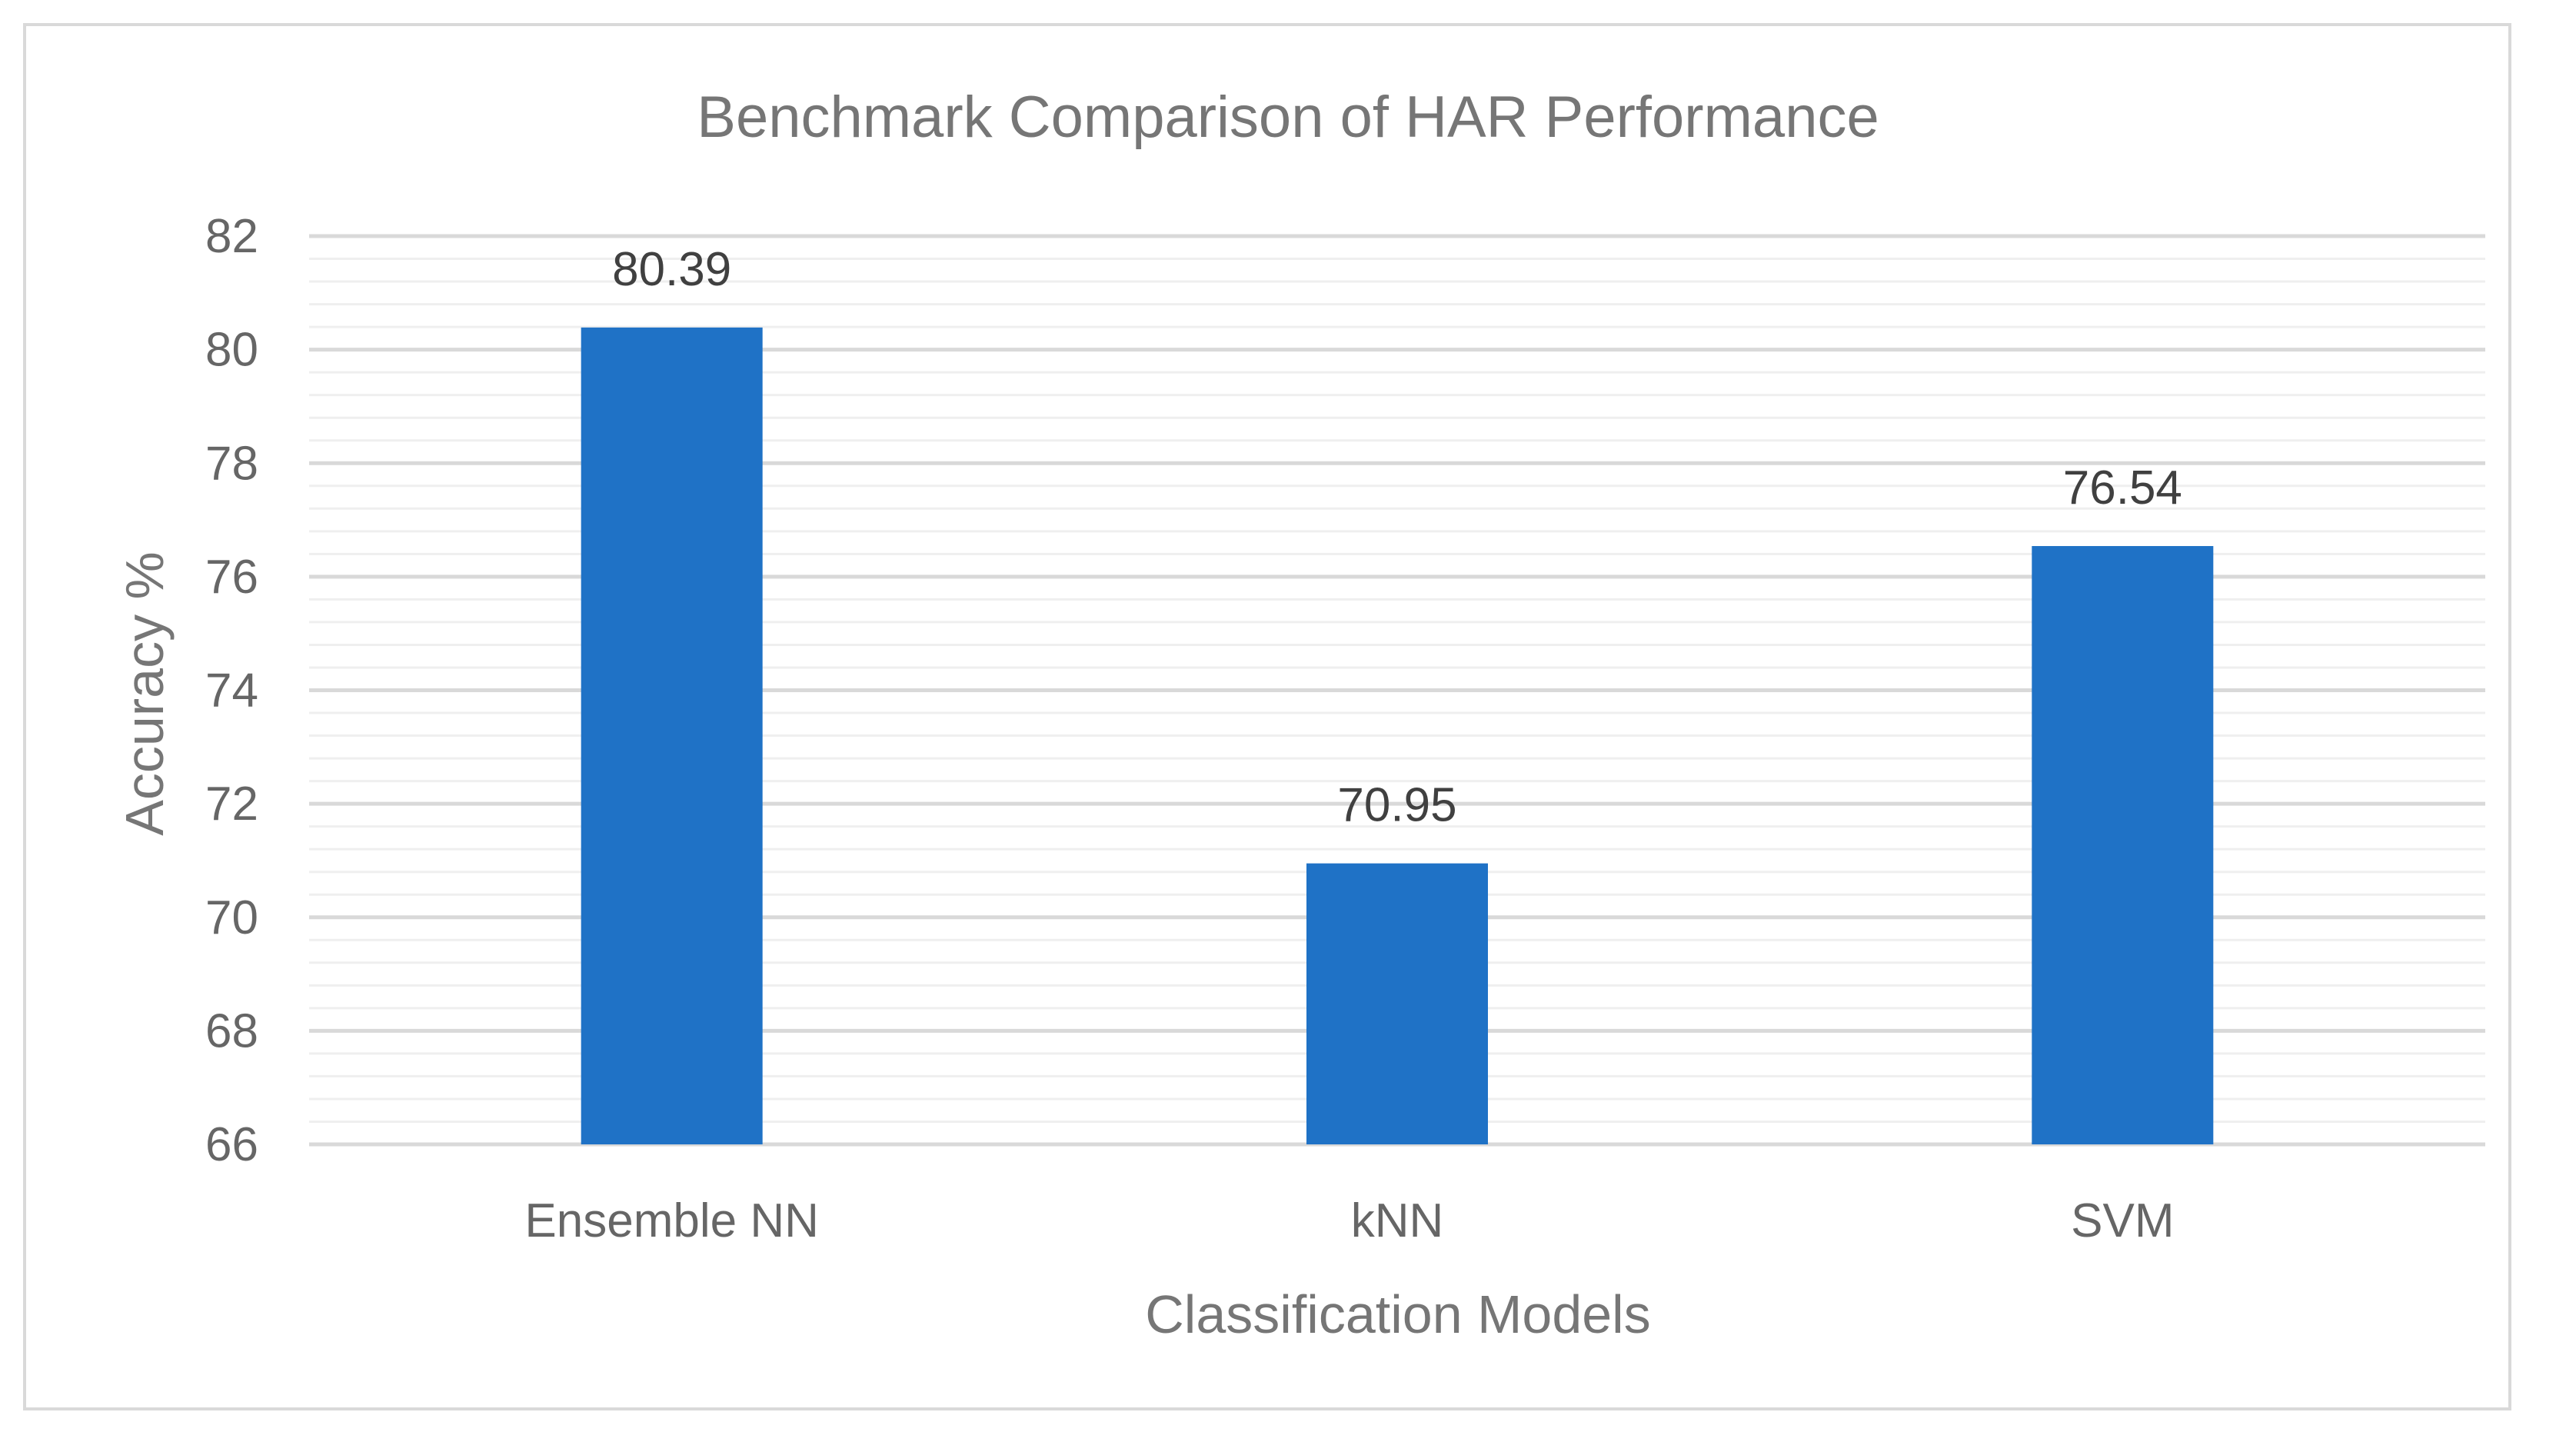 This screenshot has height=1452, width=2576. I want to click on chart-title: Benchmark Comparison of HAR Performance, so click(1288, 117).